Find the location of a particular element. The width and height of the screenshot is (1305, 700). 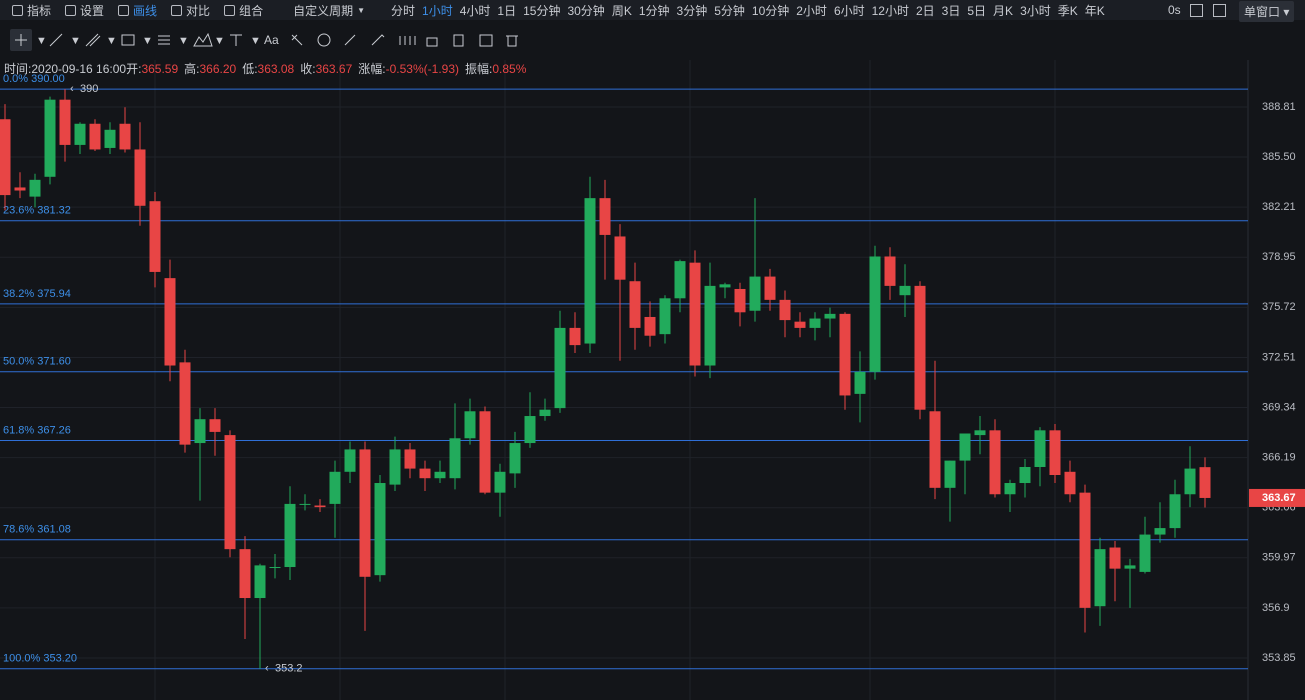

period: 月K is located at coordinates (1003, 10).